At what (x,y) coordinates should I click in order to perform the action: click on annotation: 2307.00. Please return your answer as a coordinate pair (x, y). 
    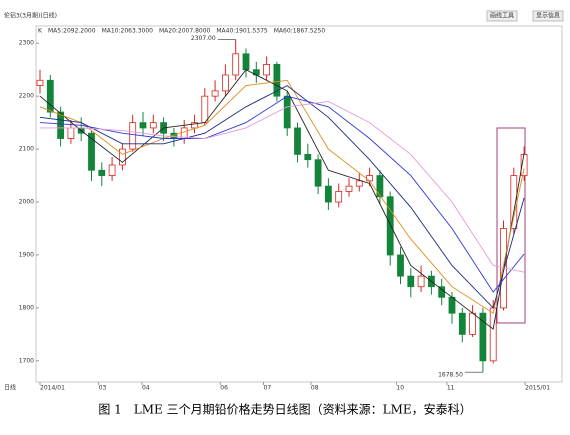
    Looking at the image, I should click on (203, 38).